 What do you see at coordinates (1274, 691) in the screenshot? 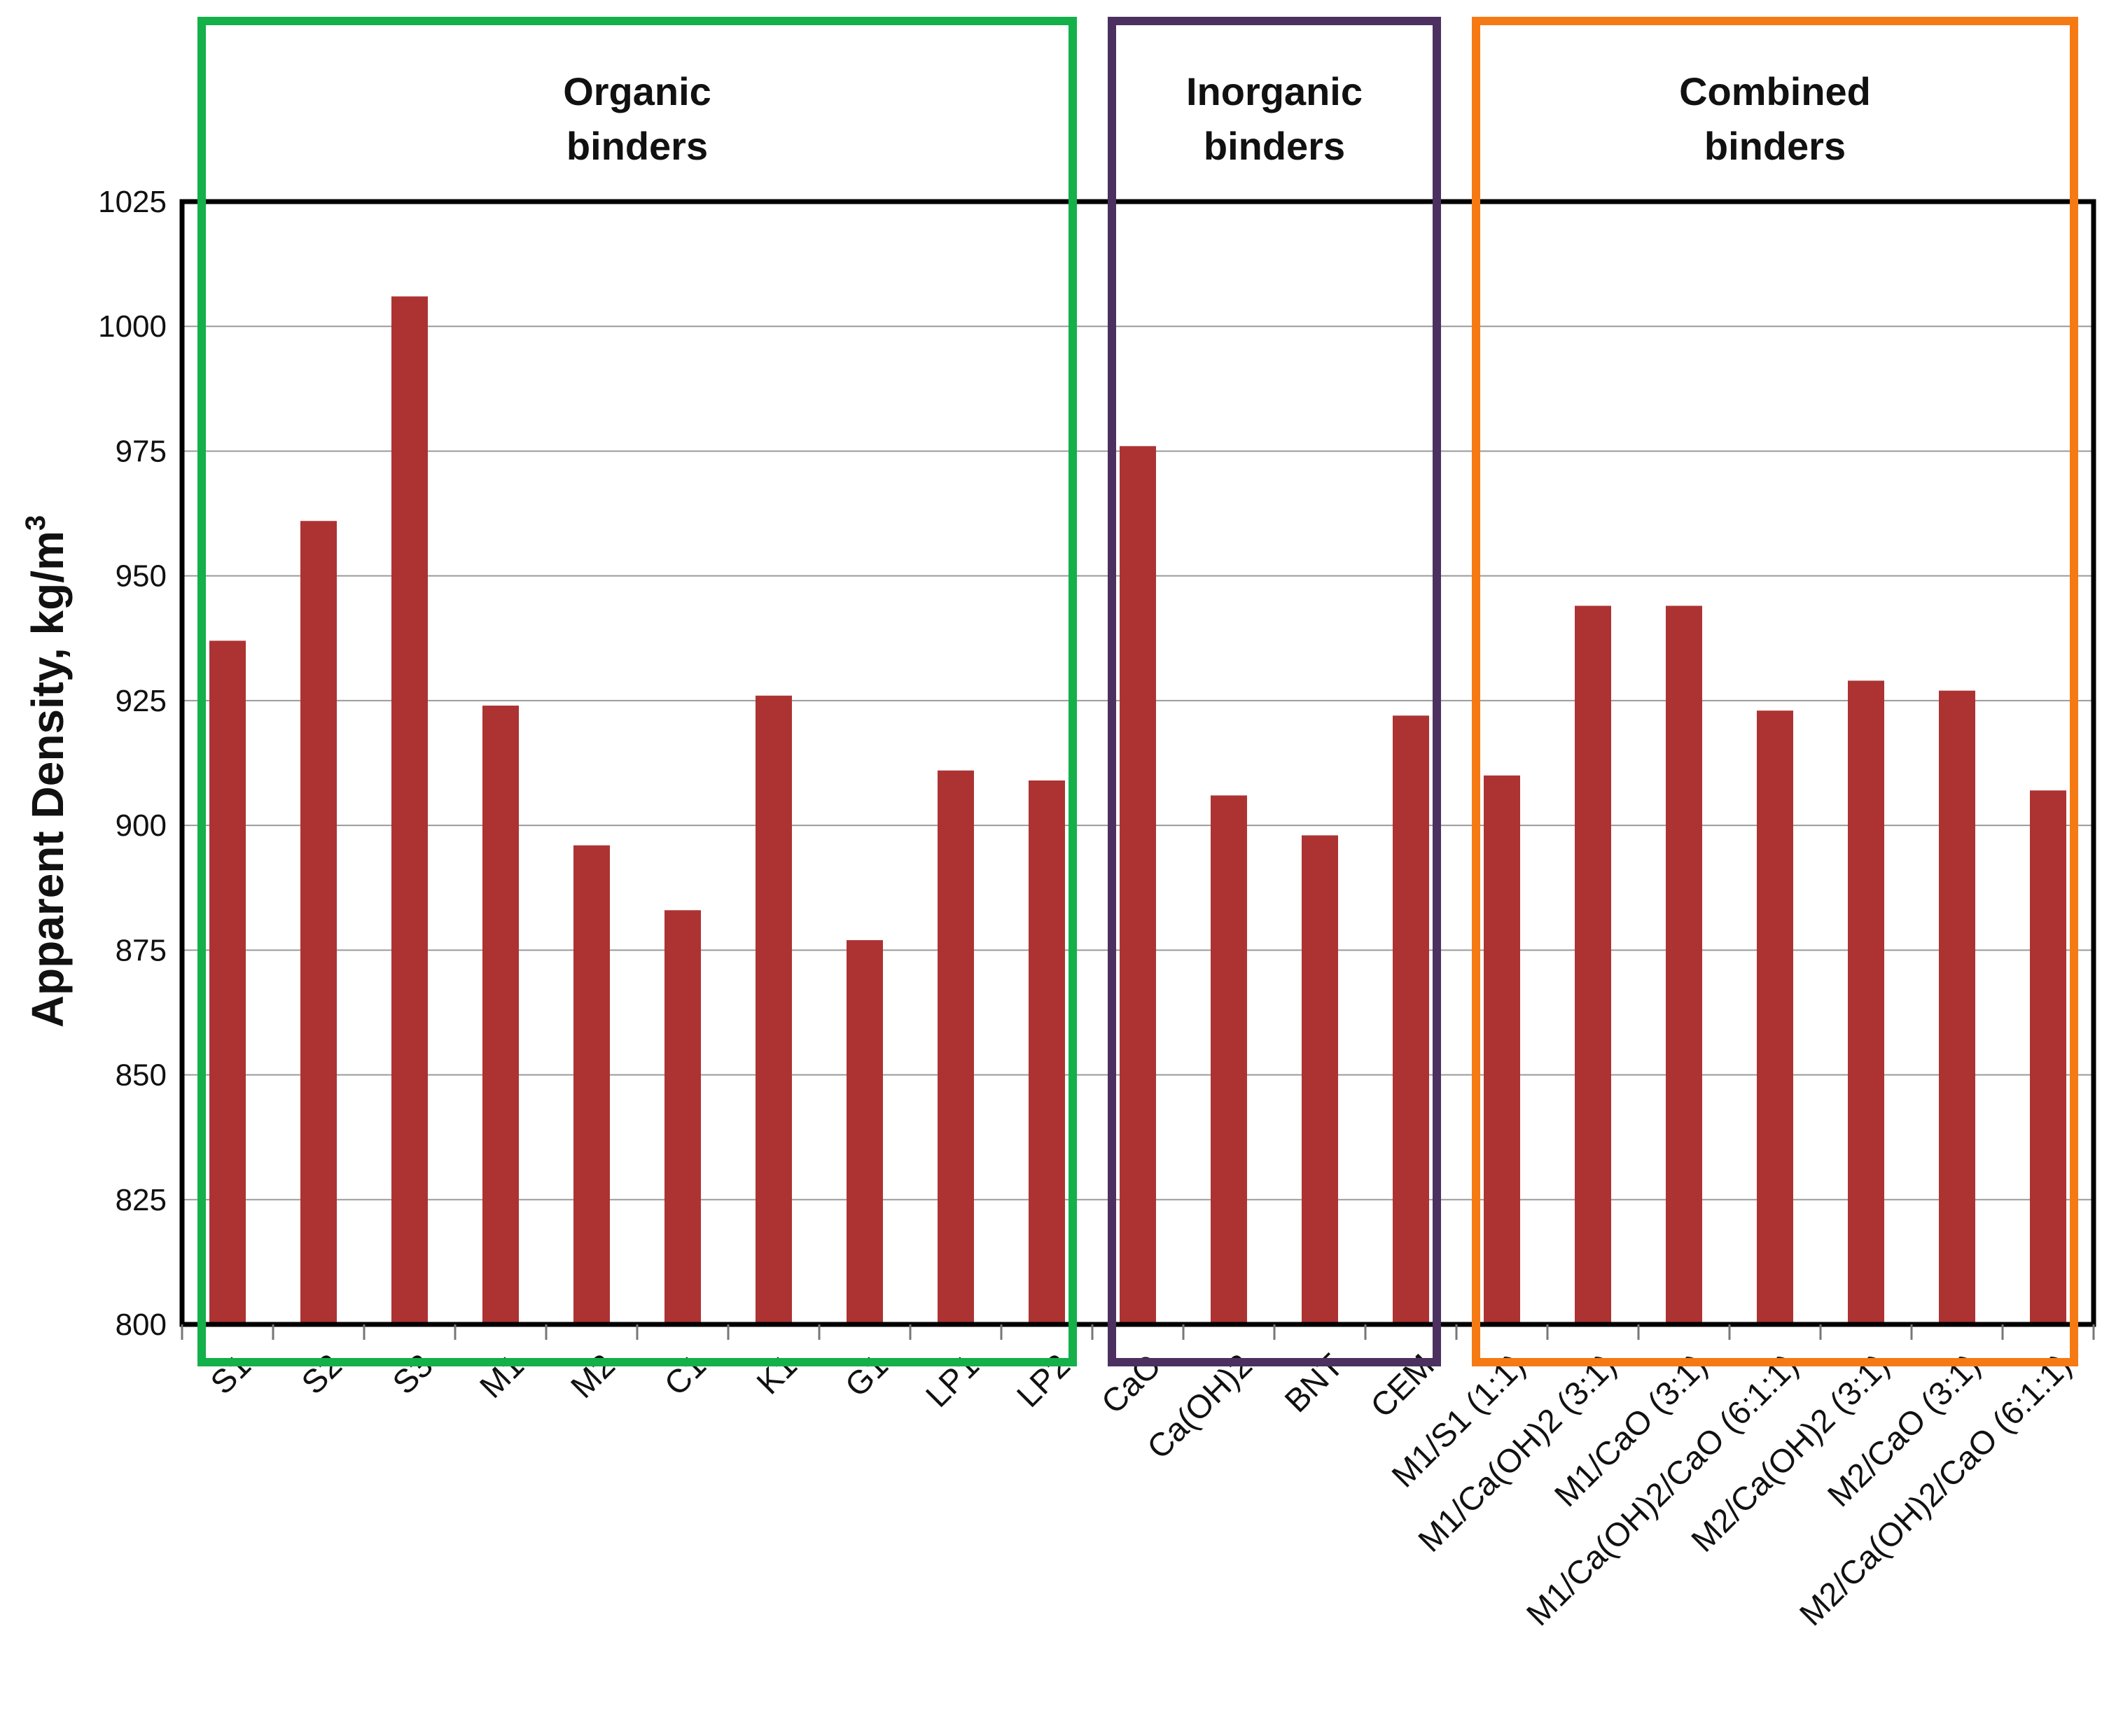
I see `group-box` at bounding box center [1274, 691].